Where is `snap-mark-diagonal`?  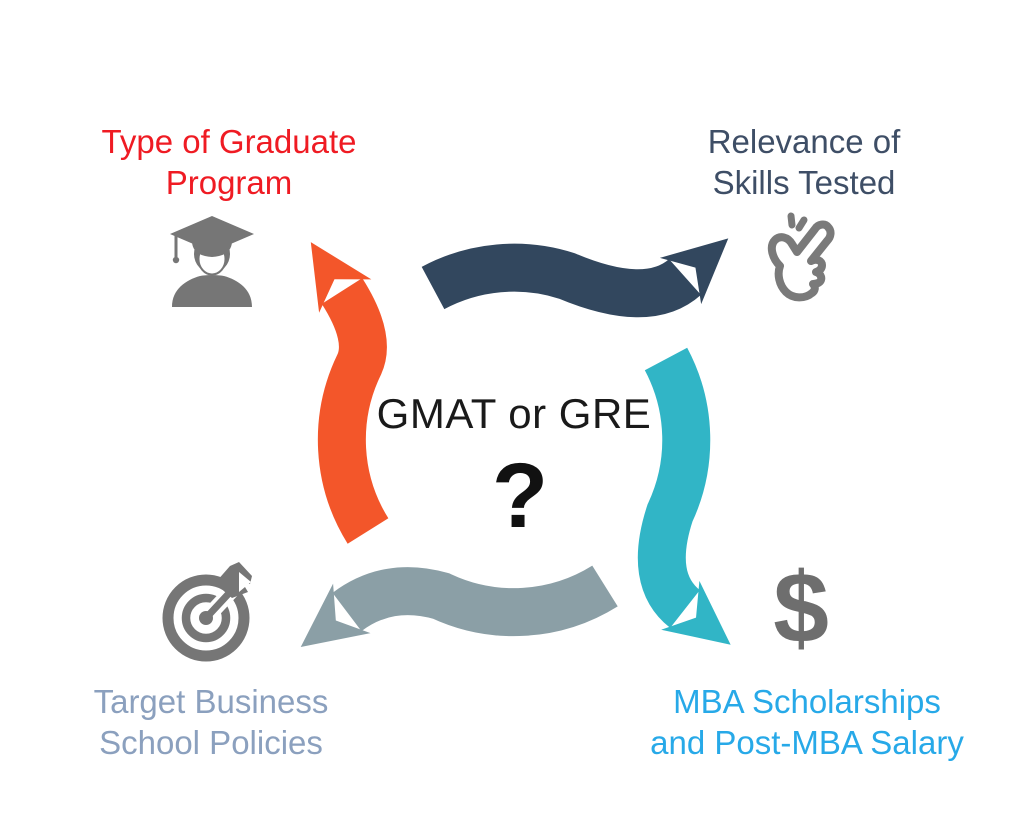
snap-mark-diagonal is located at coordinates (801, 224).